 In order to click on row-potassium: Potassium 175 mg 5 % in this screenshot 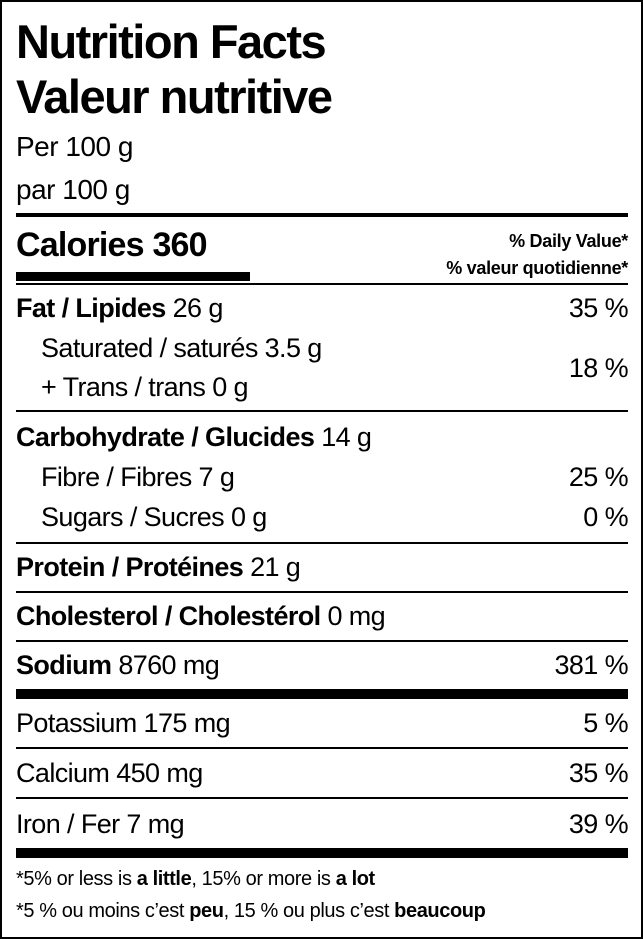, I will do `click(322, 723)`.